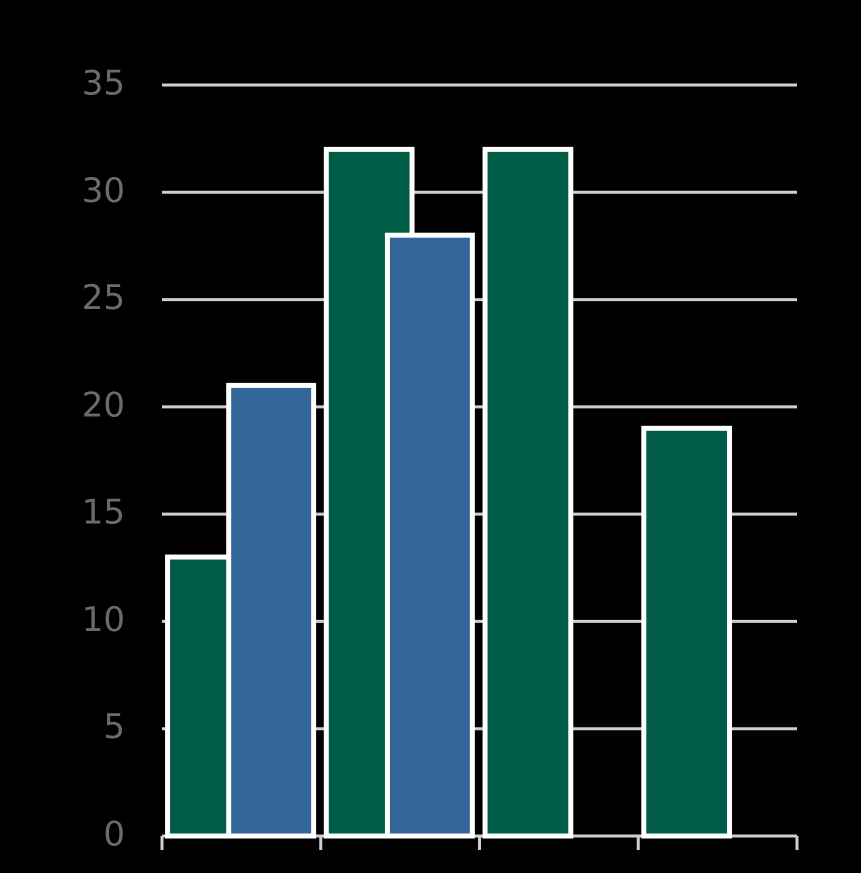  Describe the element at coordinates (114, 835) in the screenshot. I see `y-tick-label: 0` at that location.